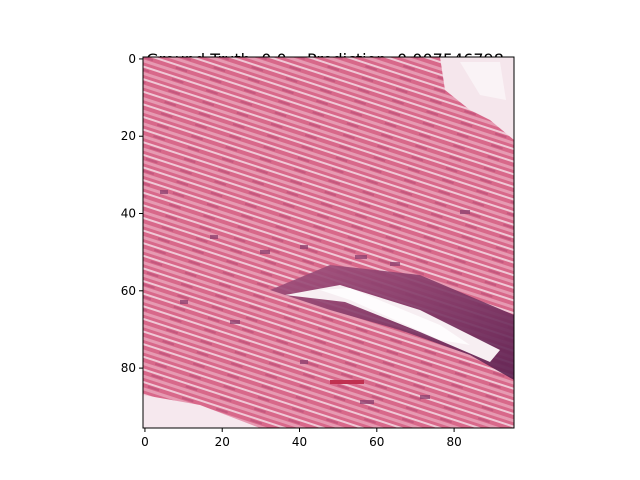 The image size is (640, 480). I want to click on y-tick-label: 60, so click(128, 291).